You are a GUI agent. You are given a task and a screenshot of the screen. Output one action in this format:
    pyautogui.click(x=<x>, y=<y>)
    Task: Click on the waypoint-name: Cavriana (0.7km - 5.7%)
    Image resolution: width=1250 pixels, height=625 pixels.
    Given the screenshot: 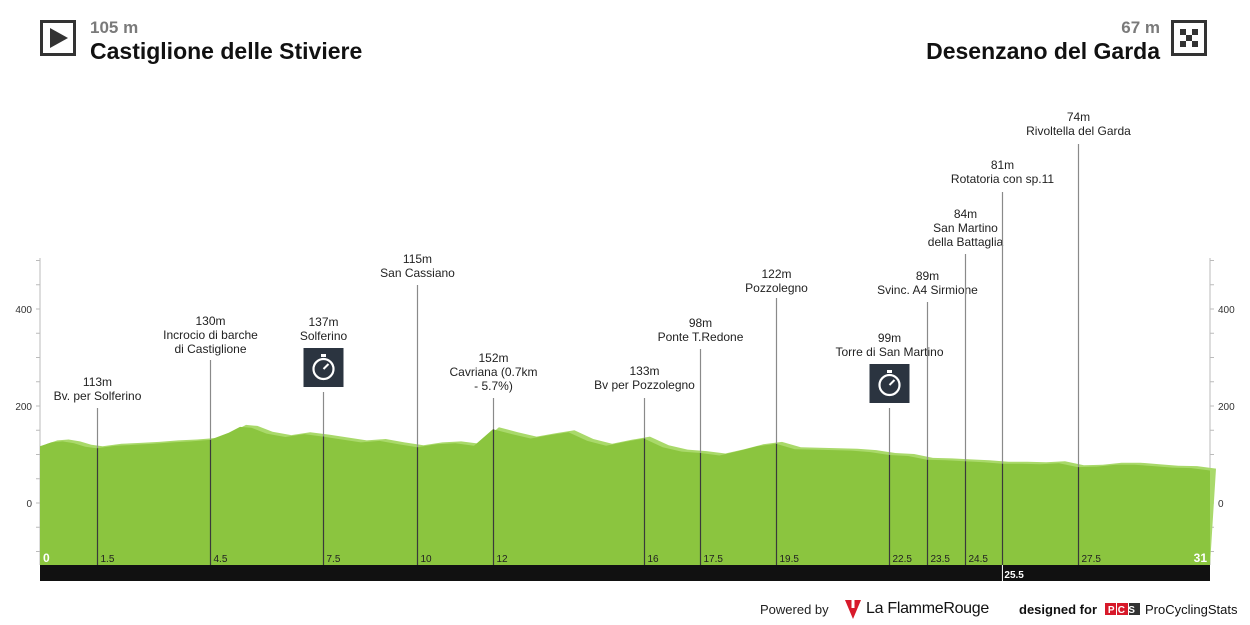 What is the action you would take?
    pyautogui.click(x=493, y=379)
    